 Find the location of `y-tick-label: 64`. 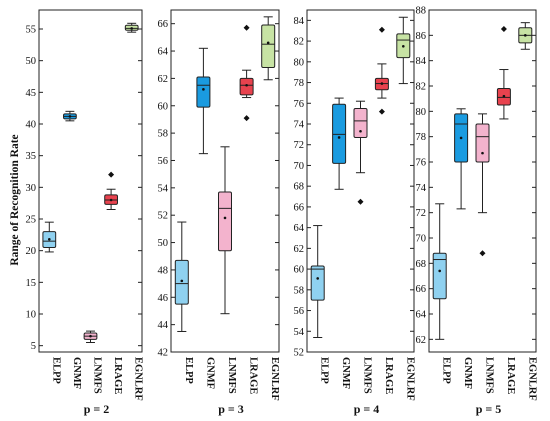

y-tick-label: 64 is located at coordinates (299, 228).